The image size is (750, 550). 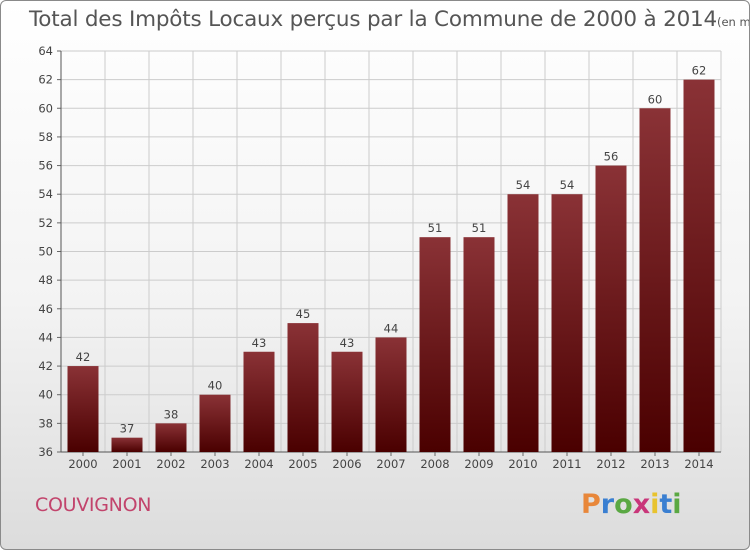 What do you see at coordinates (170, 464) in the screenshot?
I see `x-tick-label: 2002` at bounding box center [170, 464].